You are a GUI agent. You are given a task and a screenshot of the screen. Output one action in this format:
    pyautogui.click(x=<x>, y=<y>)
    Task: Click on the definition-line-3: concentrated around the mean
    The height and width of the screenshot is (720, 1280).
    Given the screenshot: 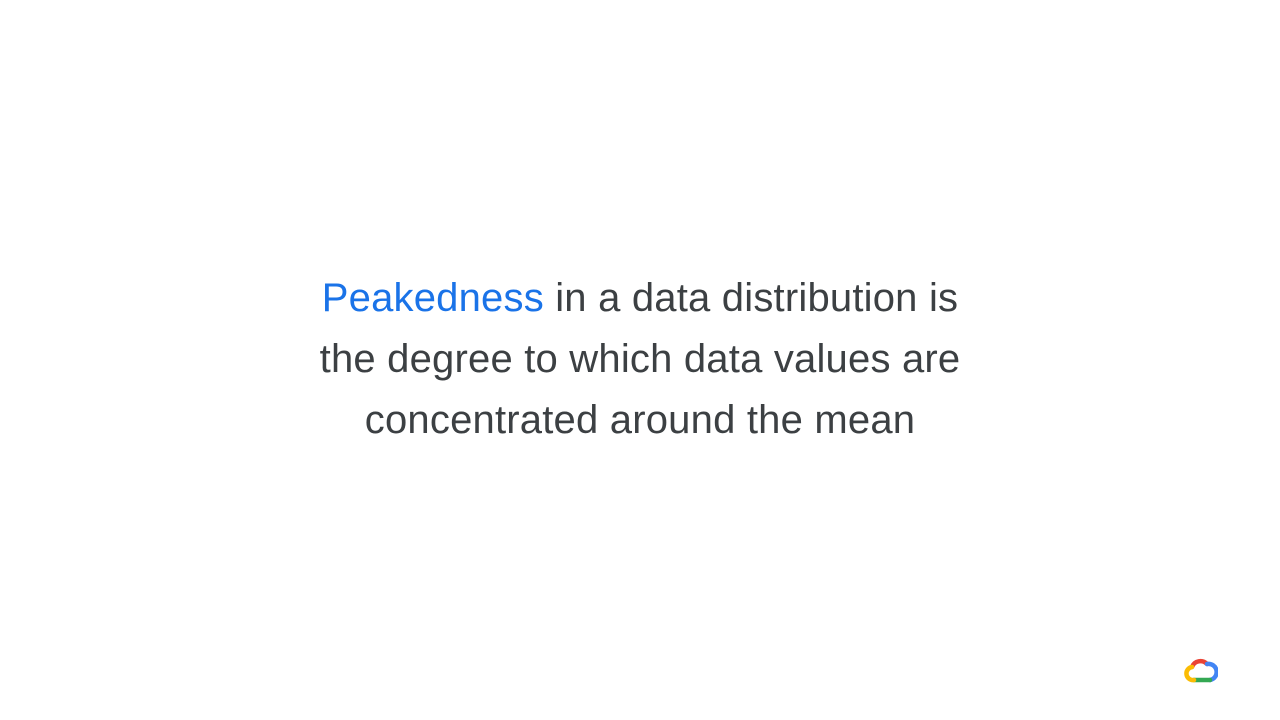 What is the action you would take?
    pyautogui.click(x=640, y=420)
    